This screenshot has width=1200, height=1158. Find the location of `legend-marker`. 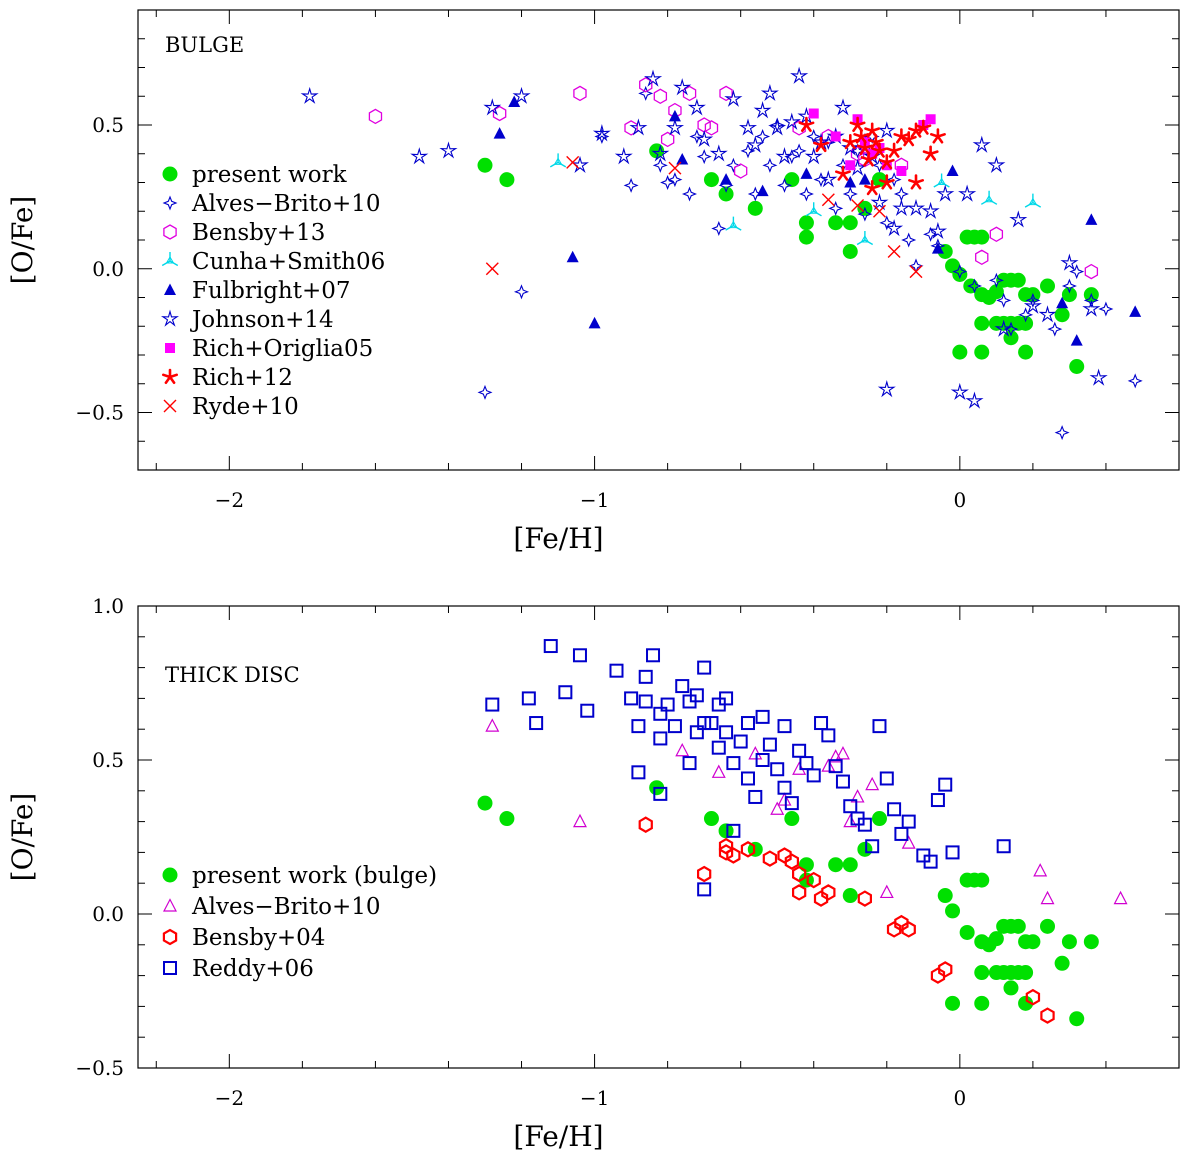

legend-marker is located at coordinates (170, 905).